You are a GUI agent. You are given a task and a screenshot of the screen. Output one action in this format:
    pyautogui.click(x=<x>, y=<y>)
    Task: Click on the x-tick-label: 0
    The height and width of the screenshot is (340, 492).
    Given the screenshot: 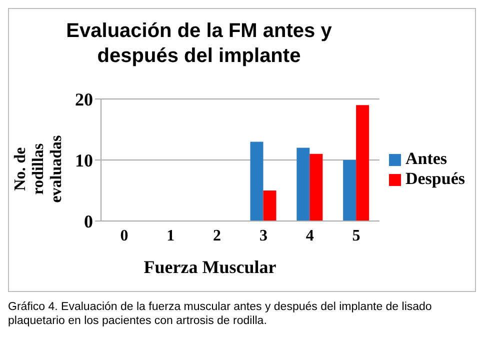 What is the action you would take?
    pyautogui.click(x=124, y=235)
    